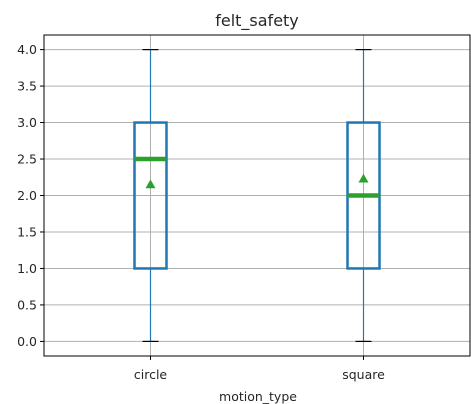  I want to click on x-tick-label: circle, so click(151, 374).